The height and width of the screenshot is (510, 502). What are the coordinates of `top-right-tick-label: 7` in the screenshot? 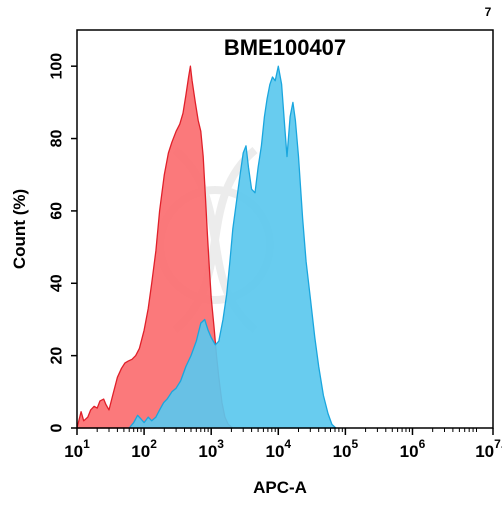 It's located at (488, 12).